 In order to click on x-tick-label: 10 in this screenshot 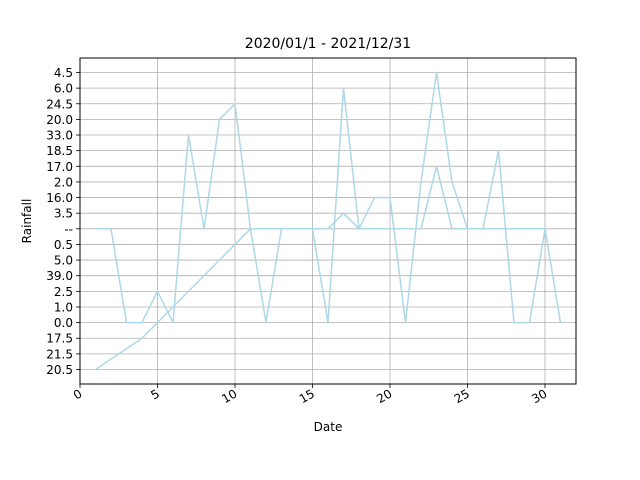, I will do `click(229, 396)`.